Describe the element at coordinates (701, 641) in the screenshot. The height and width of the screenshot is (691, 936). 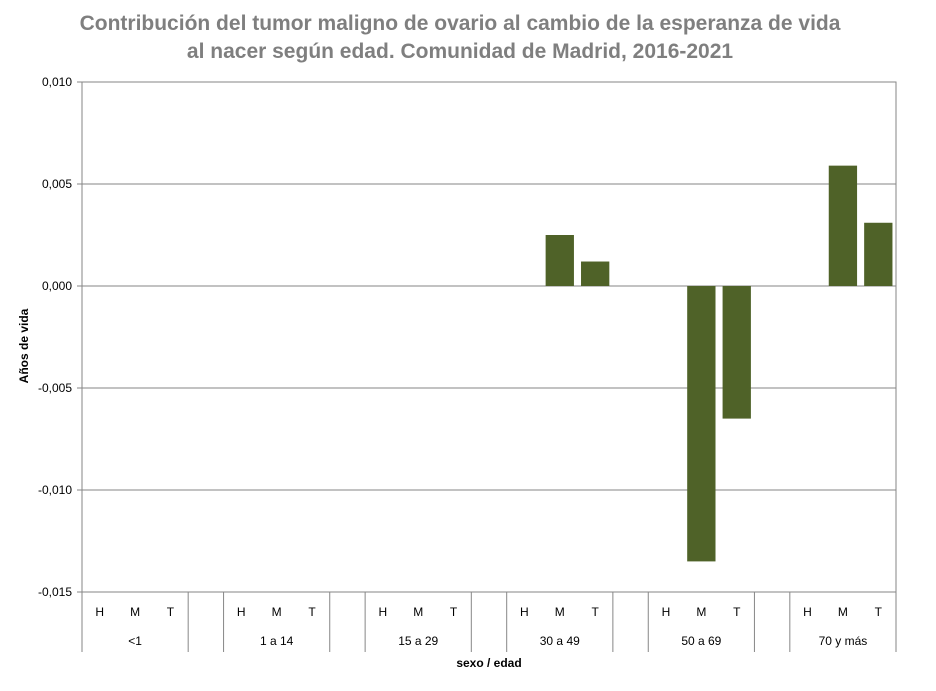
I see `group-label: 50 a 69` at that location.